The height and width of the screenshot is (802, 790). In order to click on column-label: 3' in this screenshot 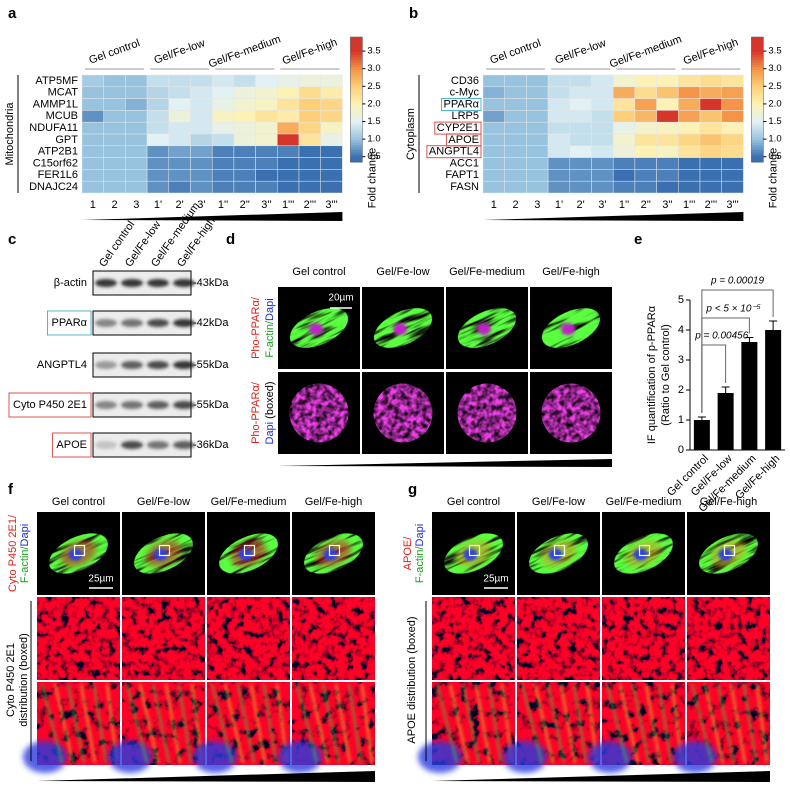, I will do `click(602, 205)`.